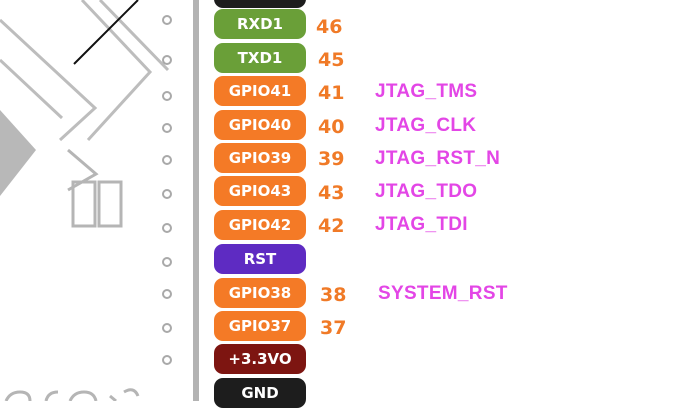 Image resolution: width=692 pixels, height=408 pixels. What do you see at coordinates (260, 58) in the screenshot?
I see `pin-label-txd1: TXD1` at bounding box center [260, 58].